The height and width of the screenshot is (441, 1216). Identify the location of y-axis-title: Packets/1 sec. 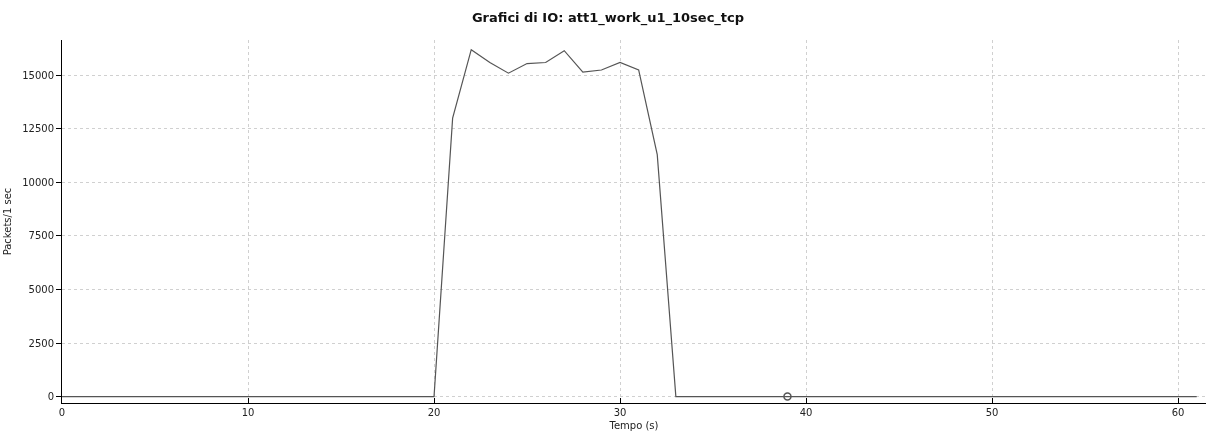
(8, 221).